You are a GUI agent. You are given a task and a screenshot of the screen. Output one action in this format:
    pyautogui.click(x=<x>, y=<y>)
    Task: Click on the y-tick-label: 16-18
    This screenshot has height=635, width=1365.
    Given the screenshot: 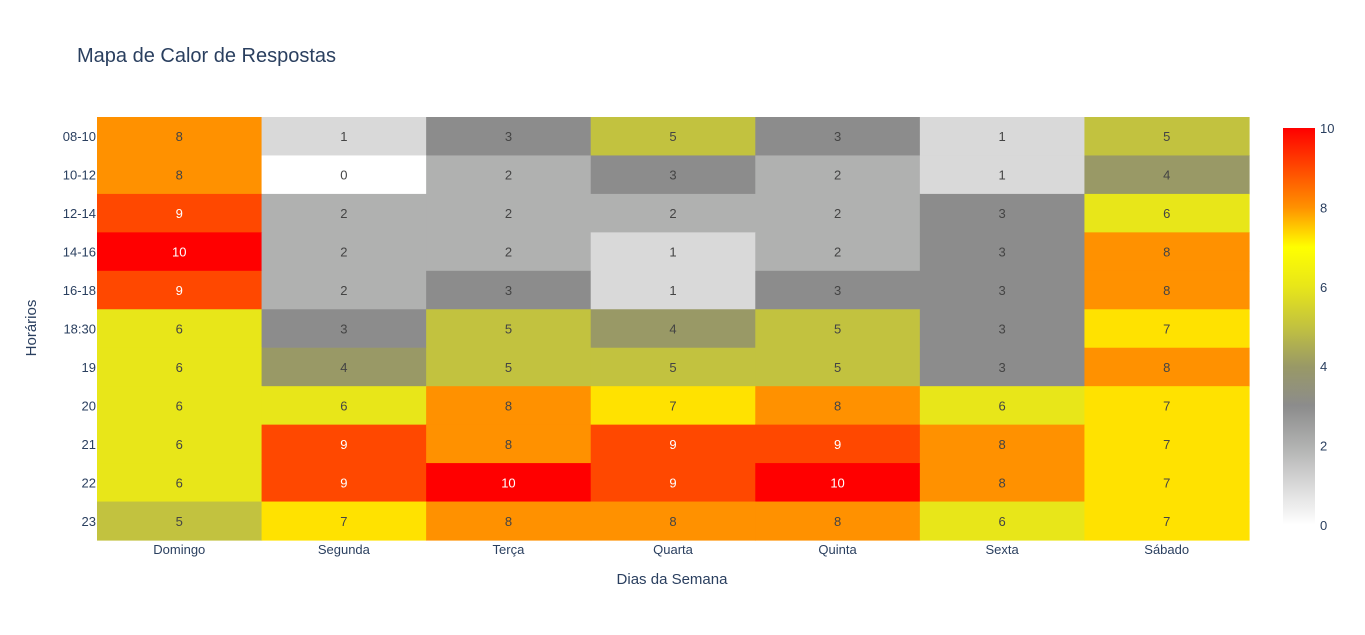 What is the action you would take?
    pyautogui.click(x=79, y=290)
    